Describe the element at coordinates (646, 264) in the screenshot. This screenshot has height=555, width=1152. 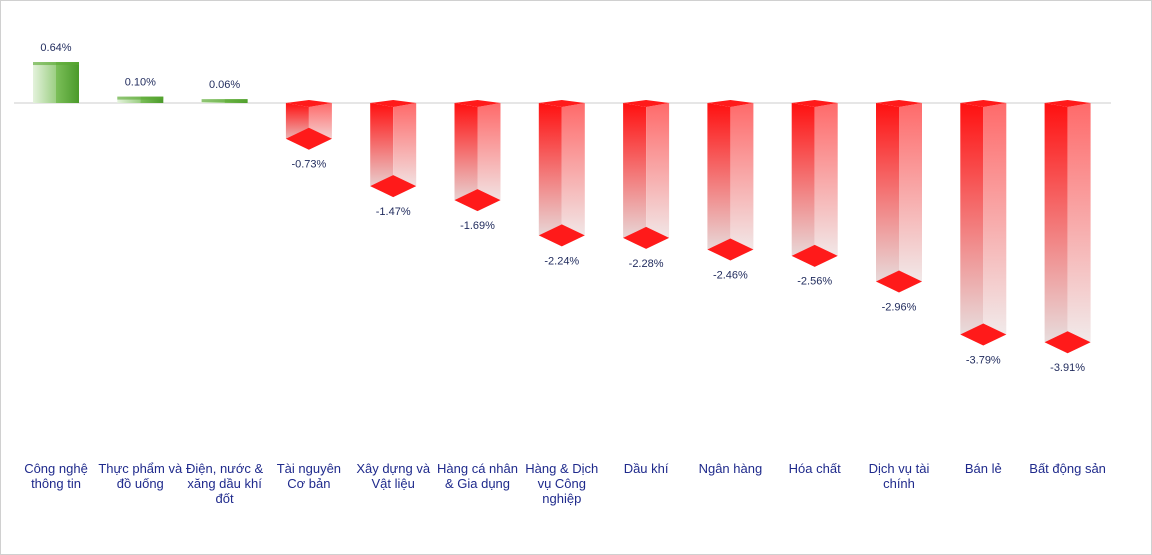
I see `value-label: -2.28%` at that location.